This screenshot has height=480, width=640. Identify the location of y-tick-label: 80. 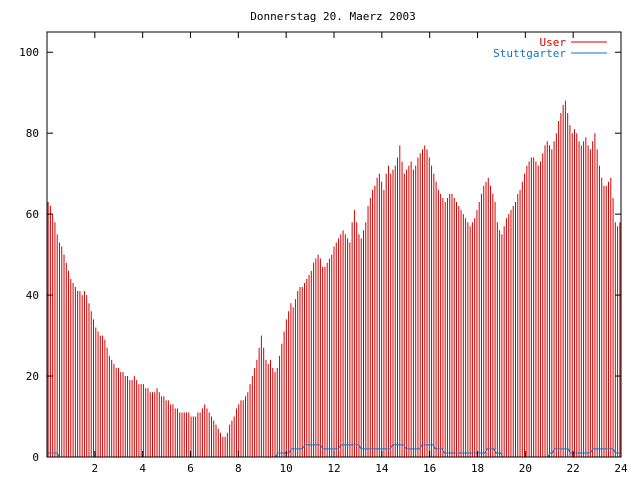
(32, 133).